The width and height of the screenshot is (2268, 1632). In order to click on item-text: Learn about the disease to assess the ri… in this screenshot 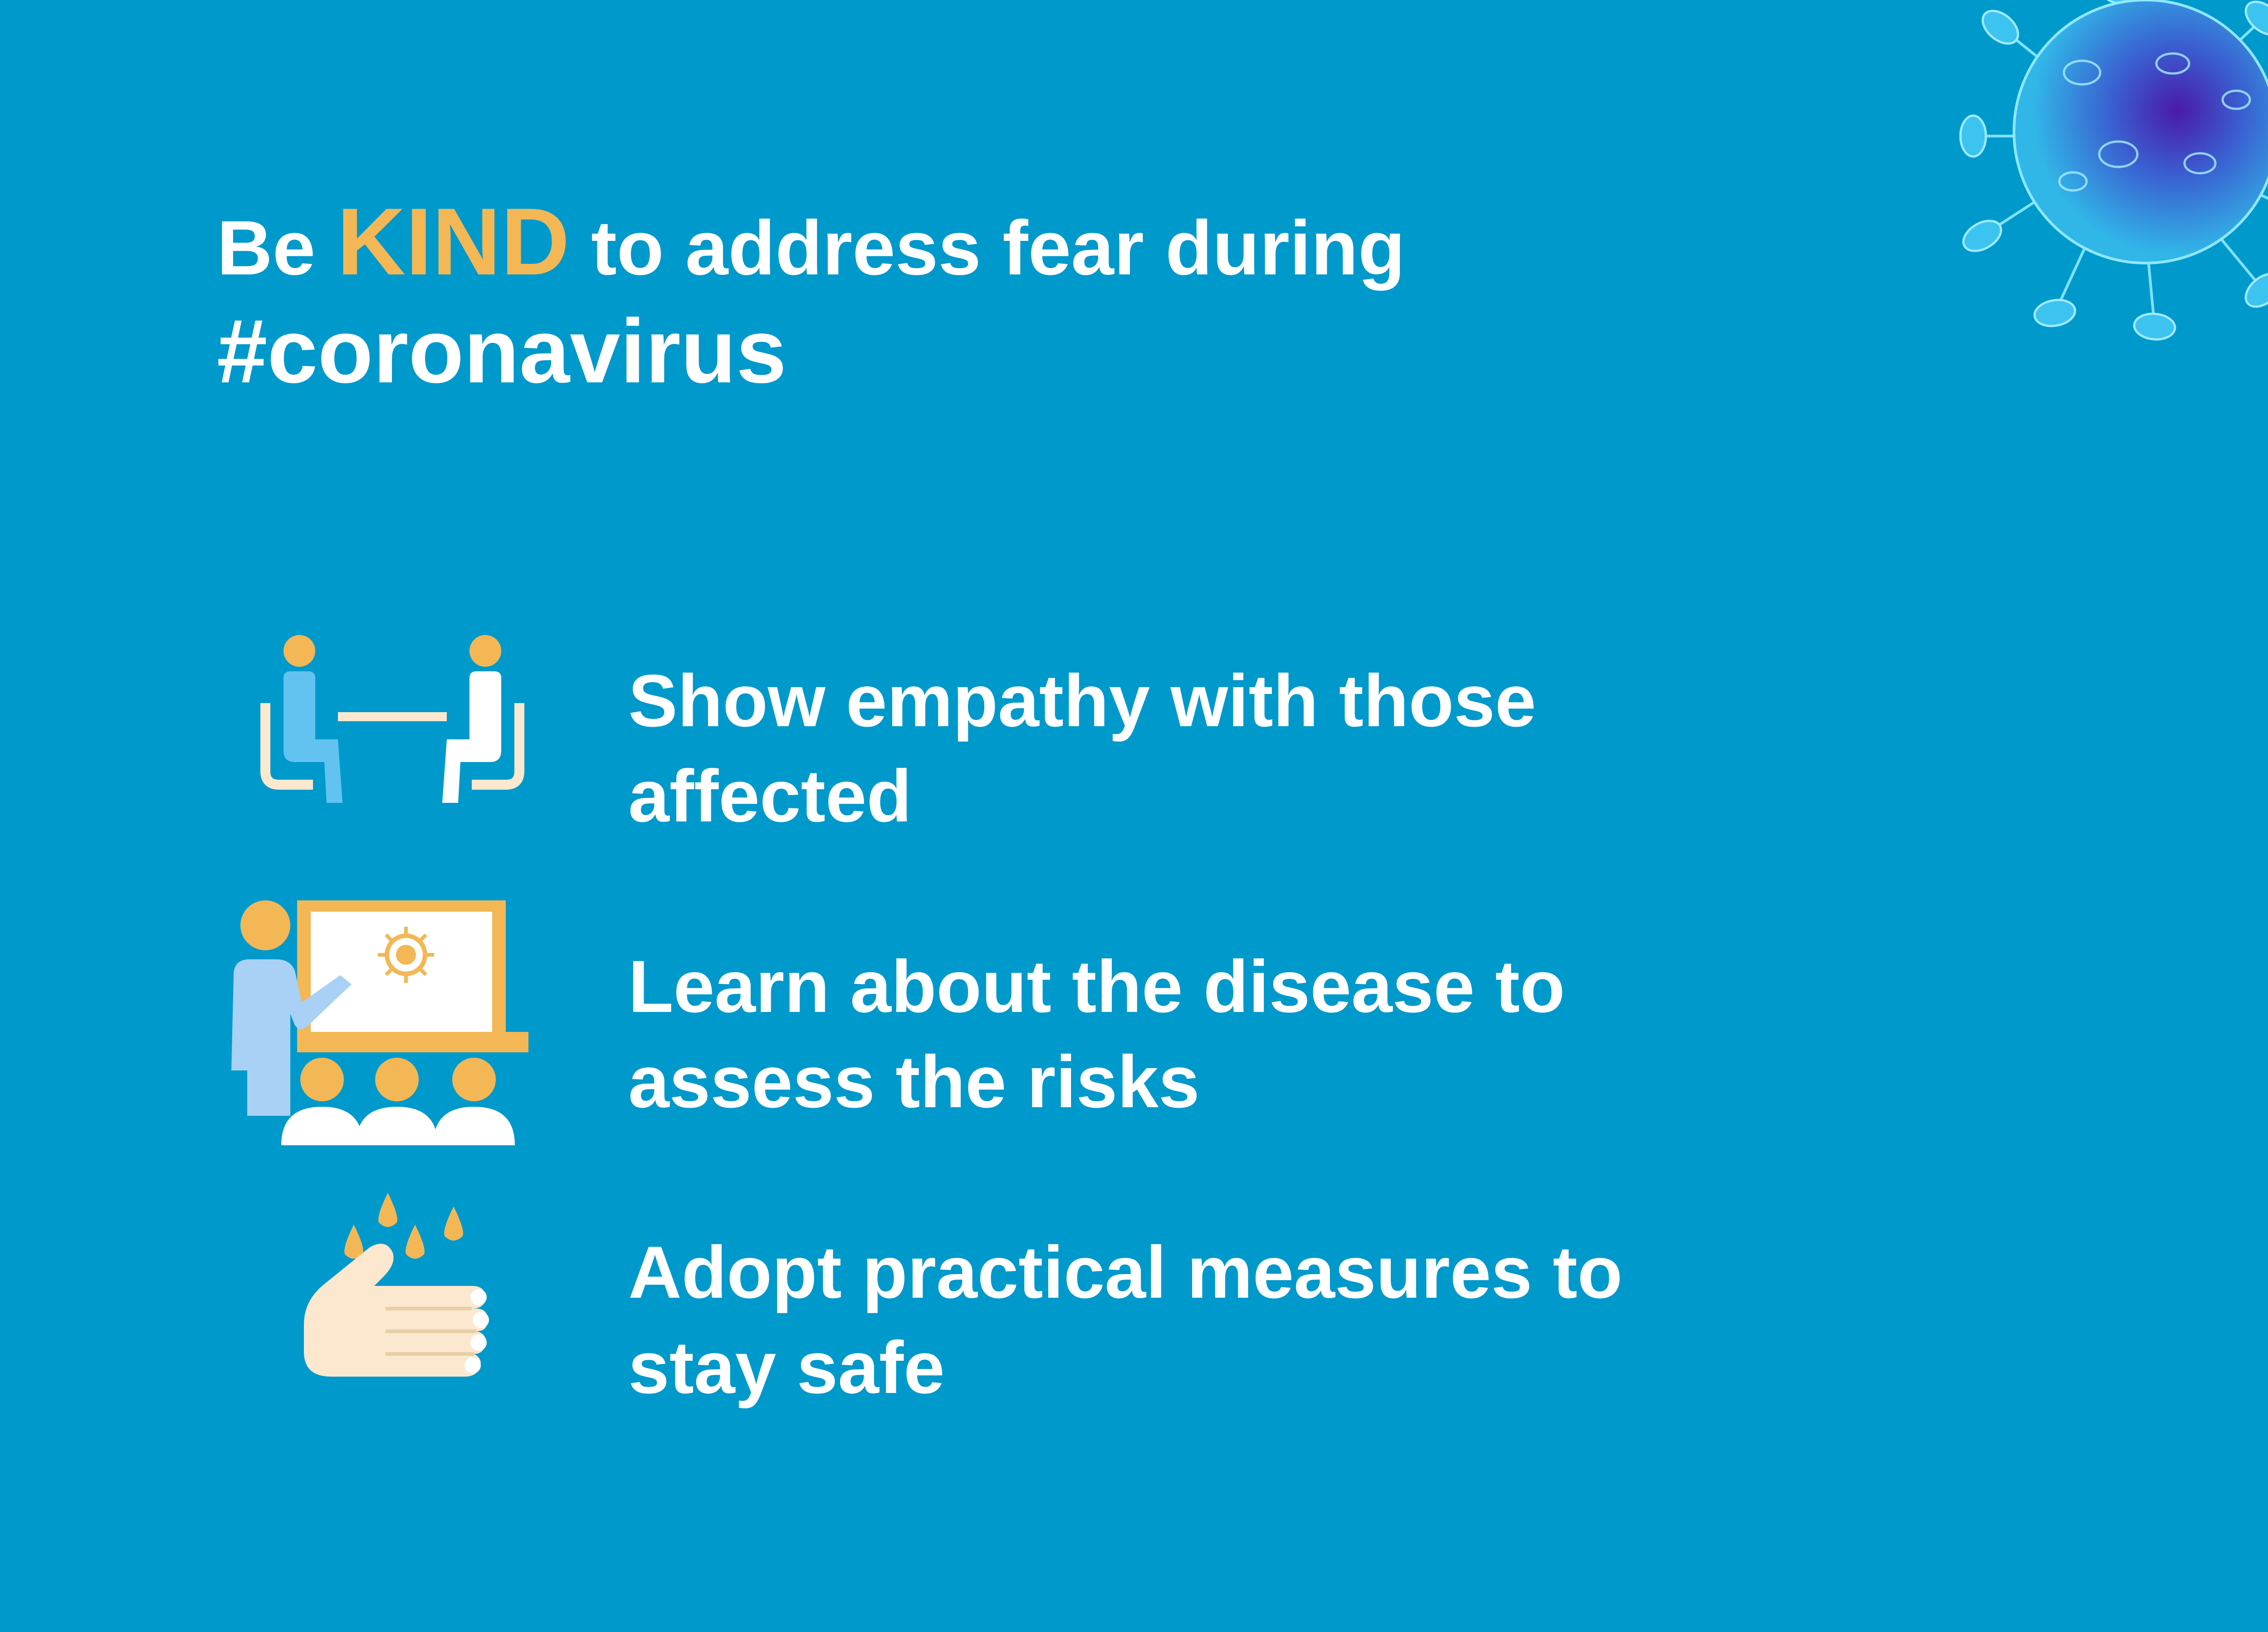, I will do `click(1096, 1034)`.